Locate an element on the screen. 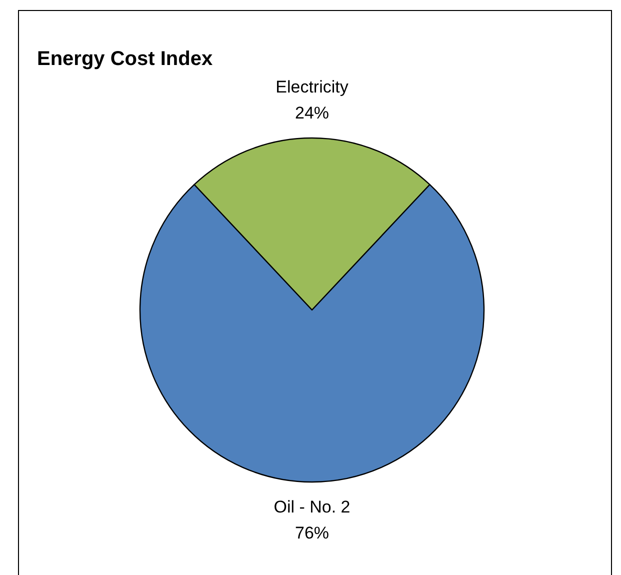 The width and height of the screenshot is (621, 575). data-label: 24% is located at coordinates (312, 113).